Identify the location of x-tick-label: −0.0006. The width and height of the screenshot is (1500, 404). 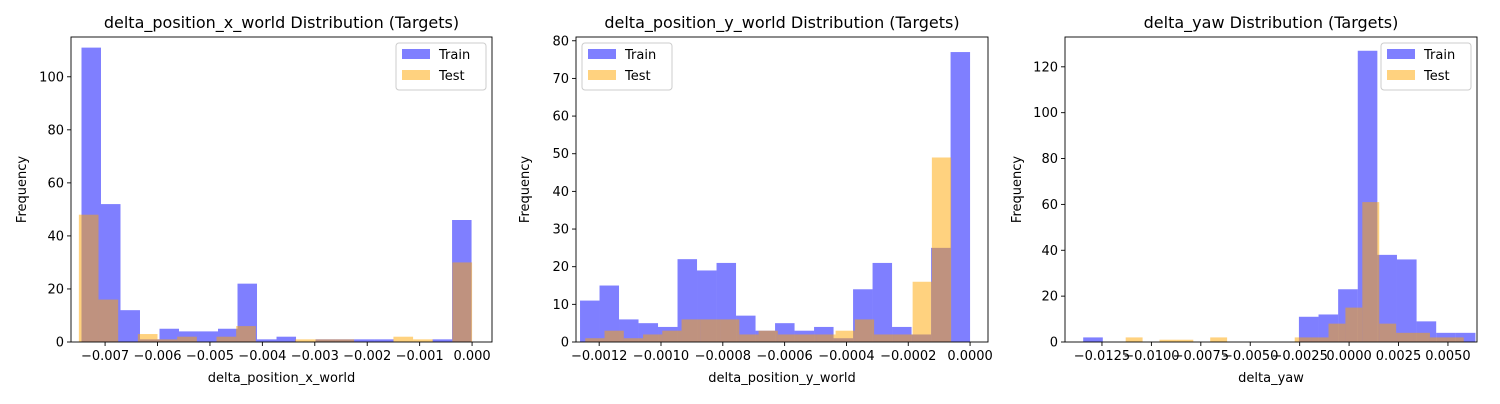
(784, 356).